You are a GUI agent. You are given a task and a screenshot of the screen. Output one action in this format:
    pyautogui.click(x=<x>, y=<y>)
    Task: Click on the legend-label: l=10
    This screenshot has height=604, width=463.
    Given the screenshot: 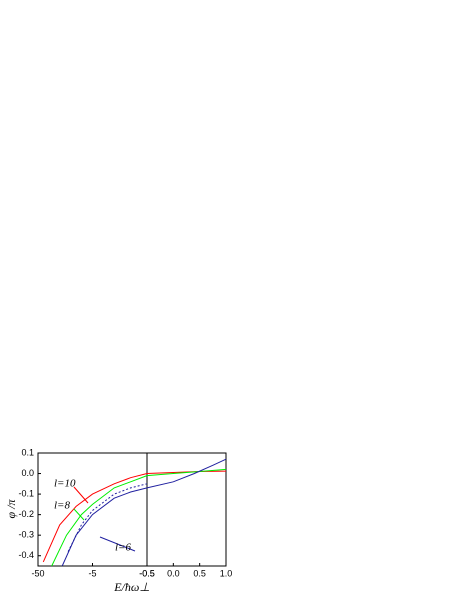 What is the action you would take?
    pyautogui.click(x=65, y=484)
    